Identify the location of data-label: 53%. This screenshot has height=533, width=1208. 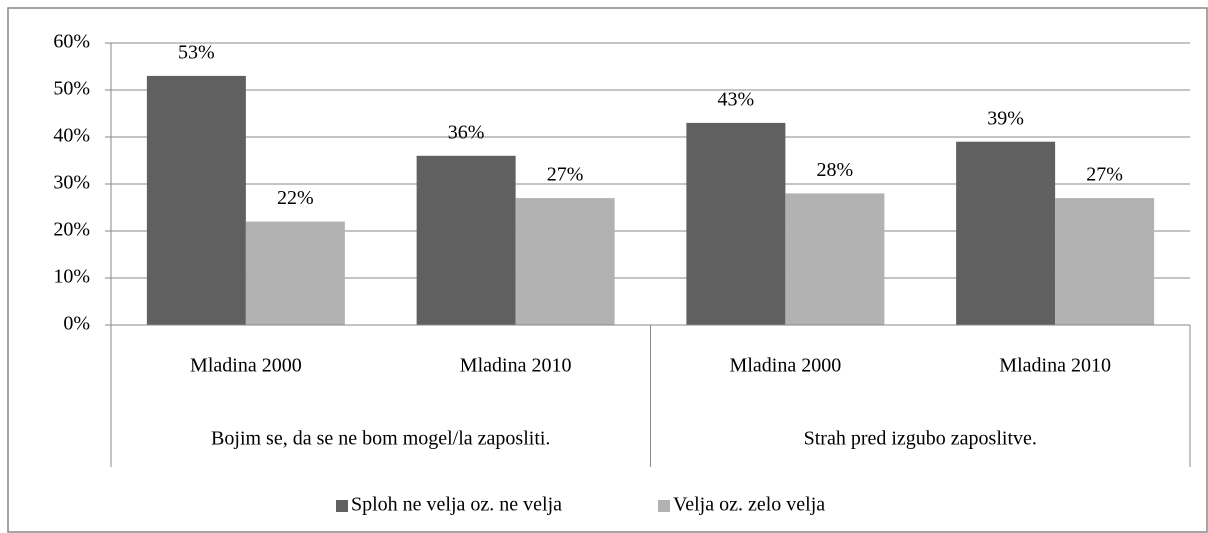
(196, 52).